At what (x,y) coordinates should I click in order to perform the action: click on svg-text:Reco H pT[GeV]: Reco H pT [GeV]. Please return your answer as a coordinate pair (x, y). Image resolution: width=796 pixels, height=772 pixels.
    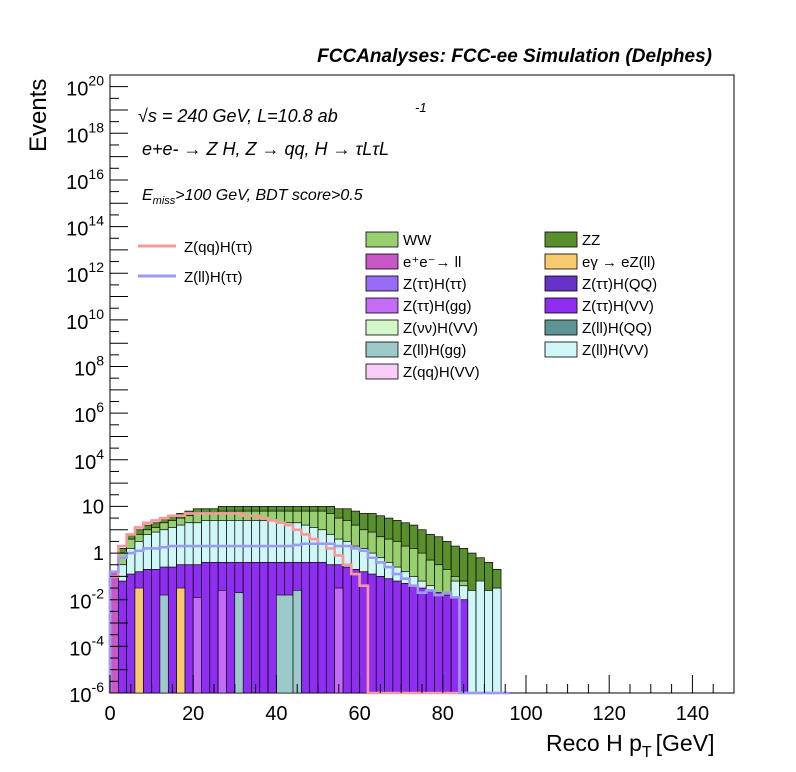
    Looking at the image, I should click on (630, 745).